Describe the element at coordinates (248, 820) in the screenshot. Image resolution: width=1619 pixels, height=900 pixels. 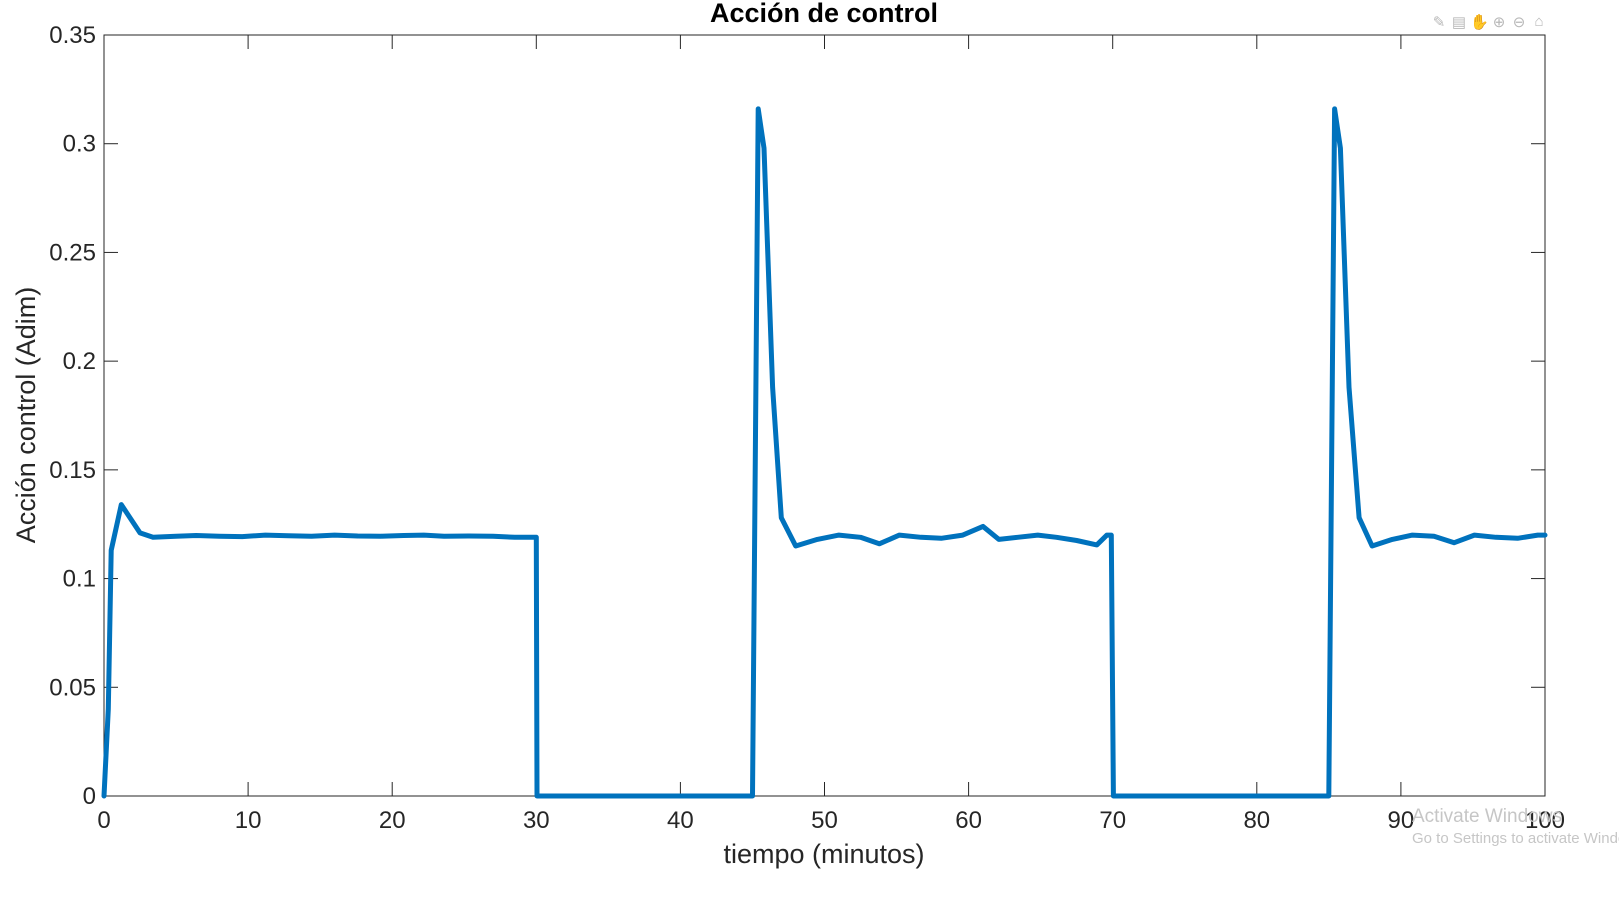
I see `x-tick-label: 10` at that location.